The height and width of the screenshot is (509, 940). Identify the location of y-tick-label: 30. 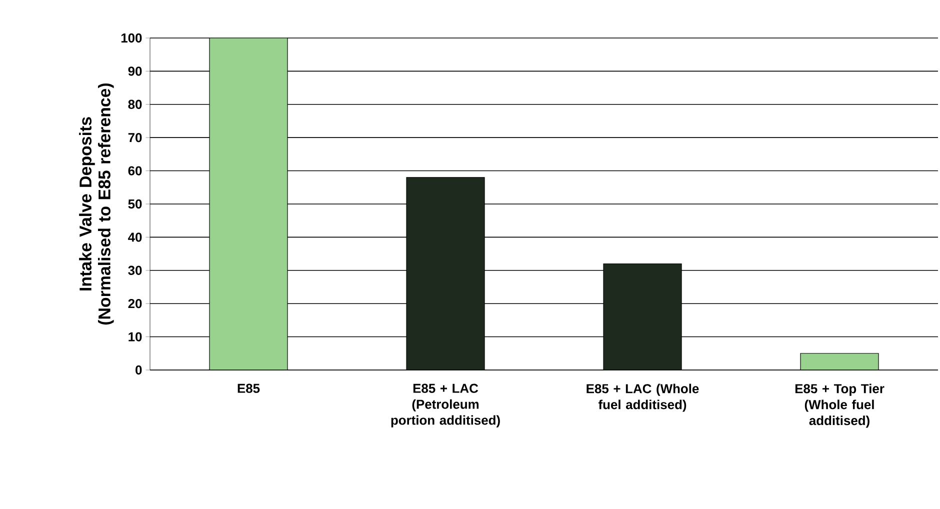
(135, 270).